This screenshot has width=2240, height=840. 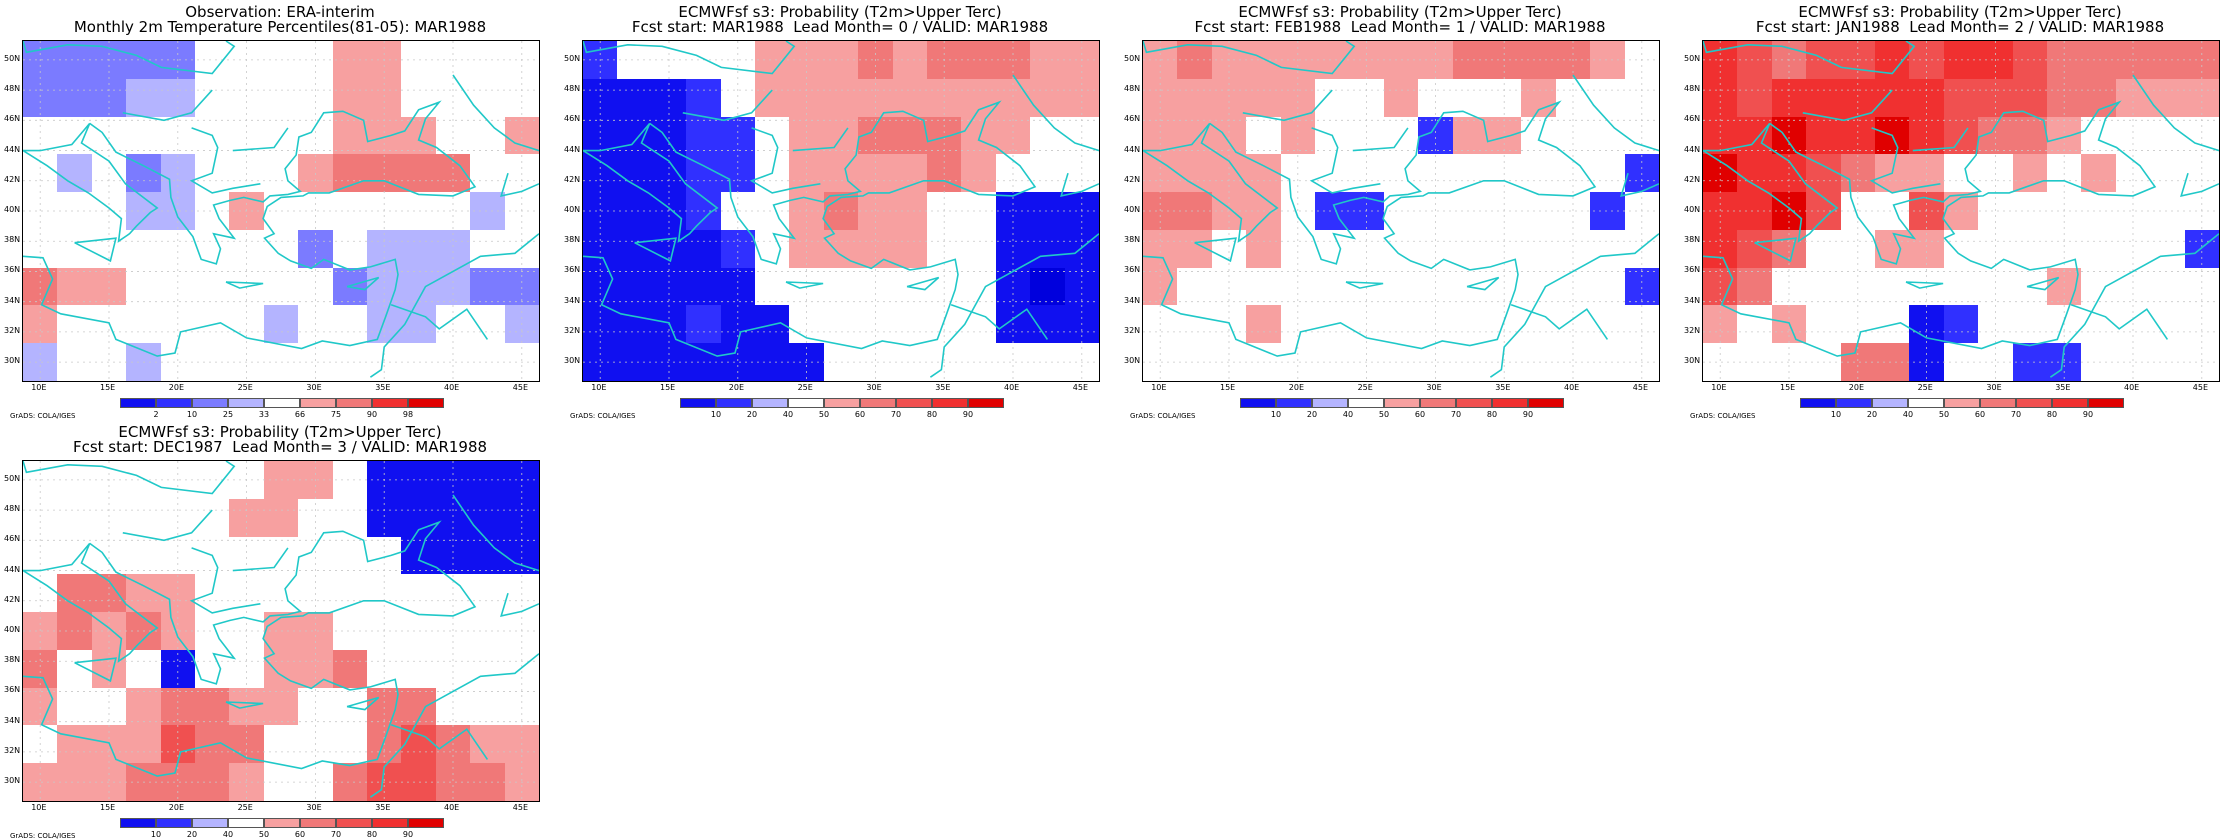 I want to click on panel-title: Observation: ERA-interim, so click(x=280, y=12).